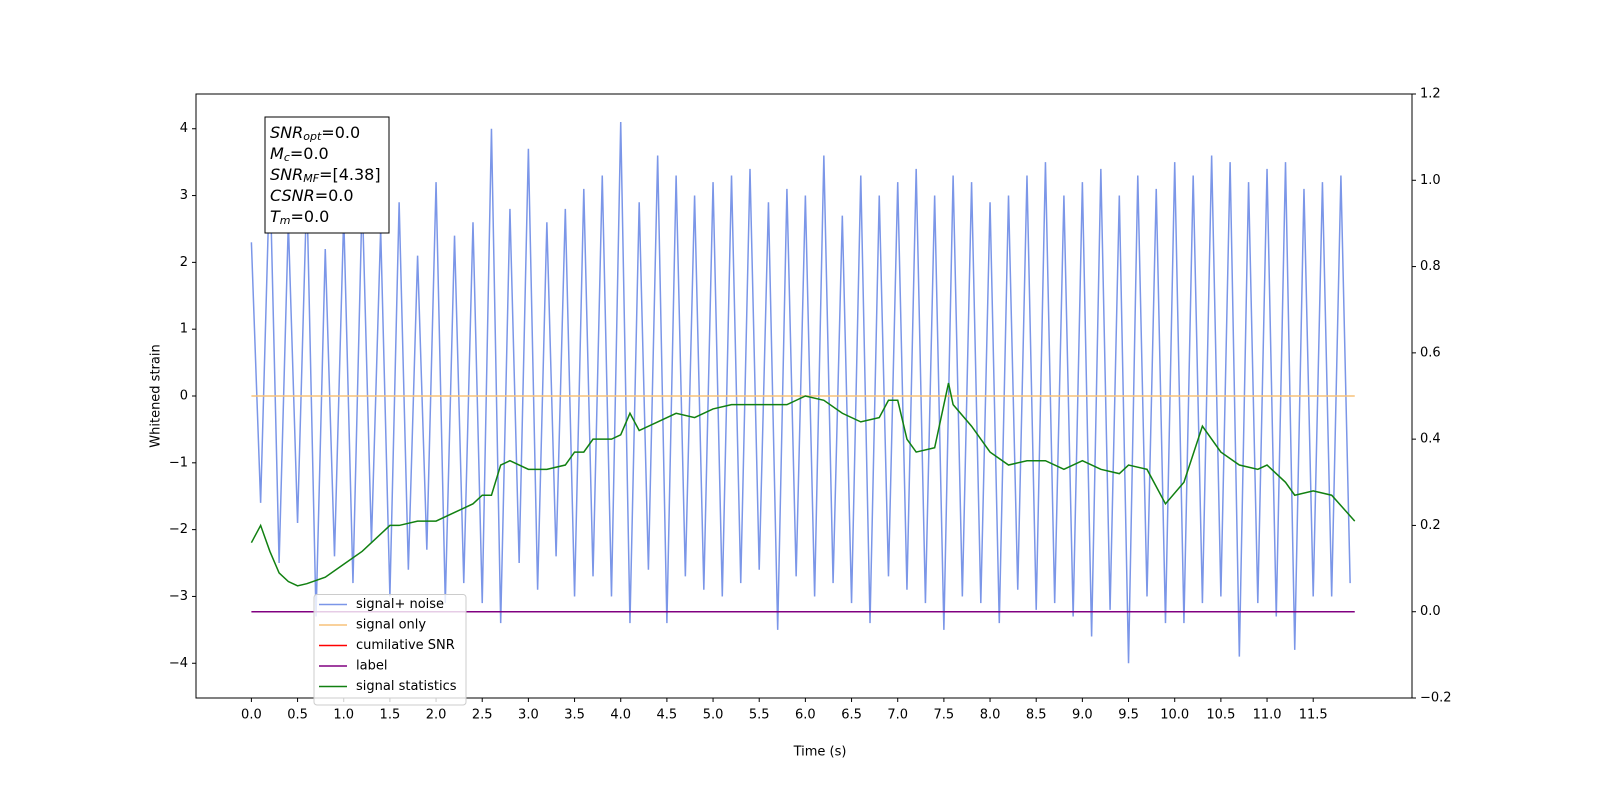 The height and width of the screenshot is (800, 1600). What do you see at coordinates (436, 715) in the screenshot?
I see `x-tick-label: 2.0` at bounding box center [436, 715].